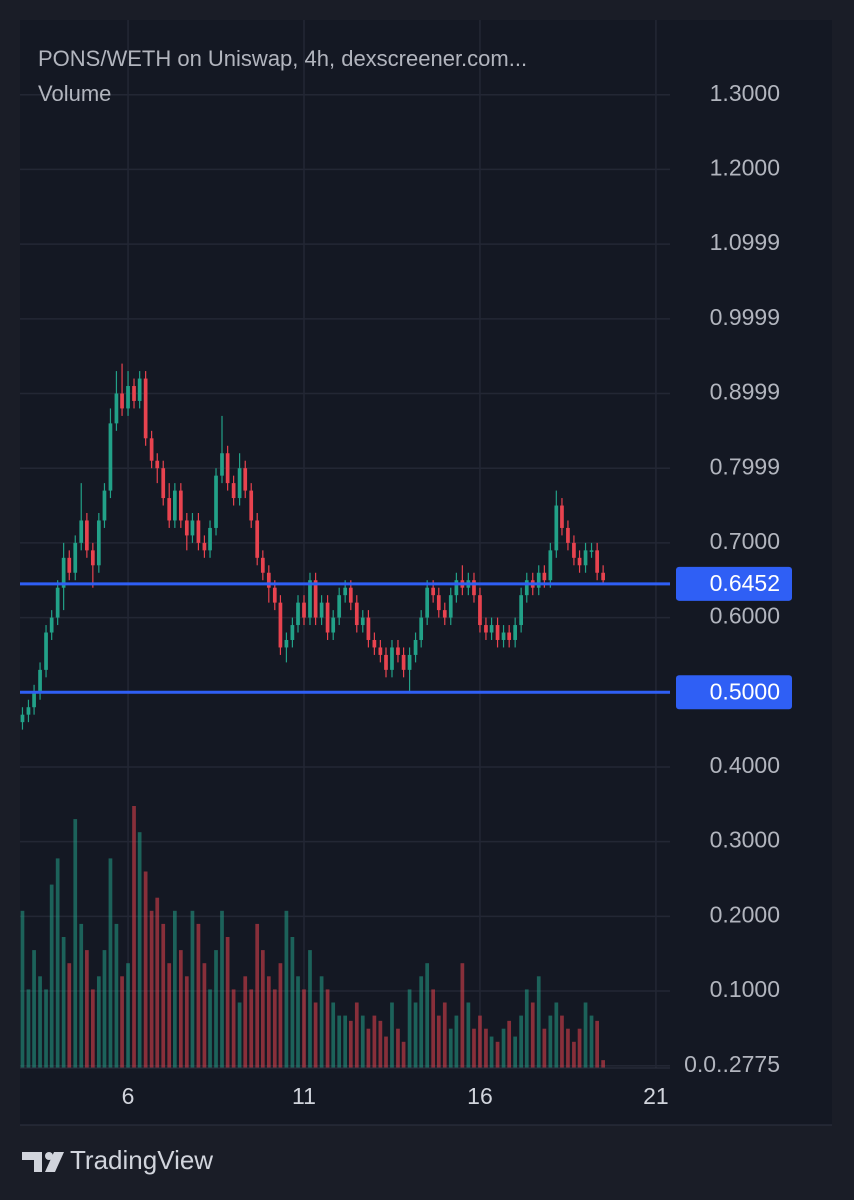  Describe the element at coordinates (745, 691) in the screenshot. I see `price-label: 0.5000` at that location.